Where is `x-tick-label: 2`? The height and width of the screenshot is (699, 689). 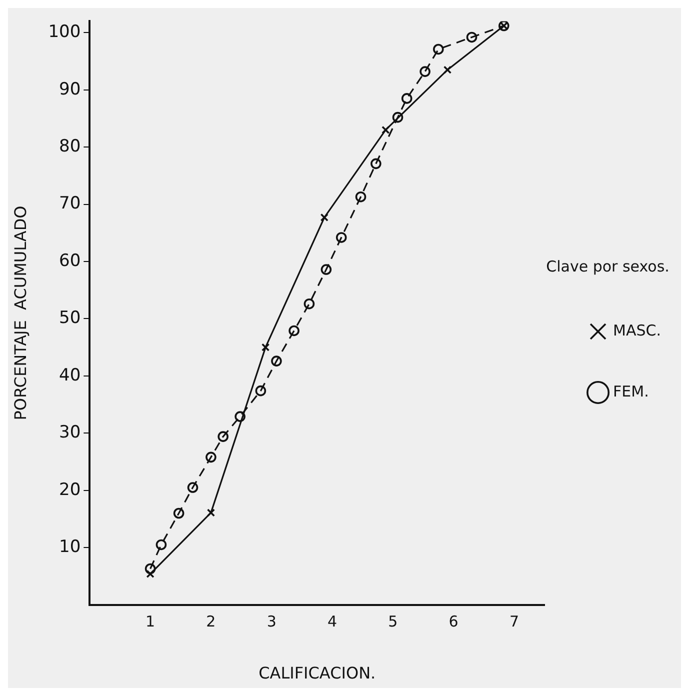
x-tick-label: 2 is located at coordinates (211, 621).